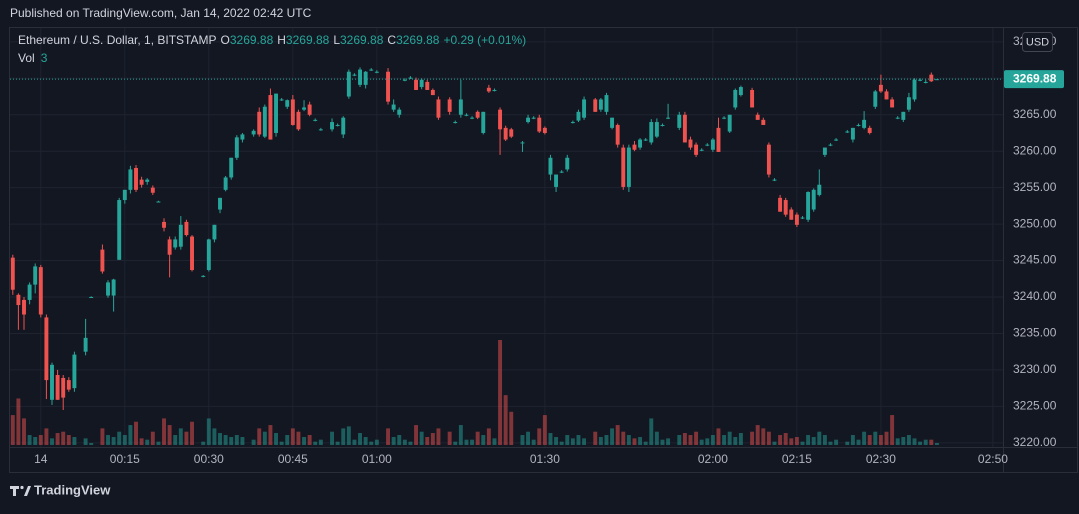 The image size is (1079, 514). I want to click on change-value: +0.29 (+0.01%), so click(484, 40).